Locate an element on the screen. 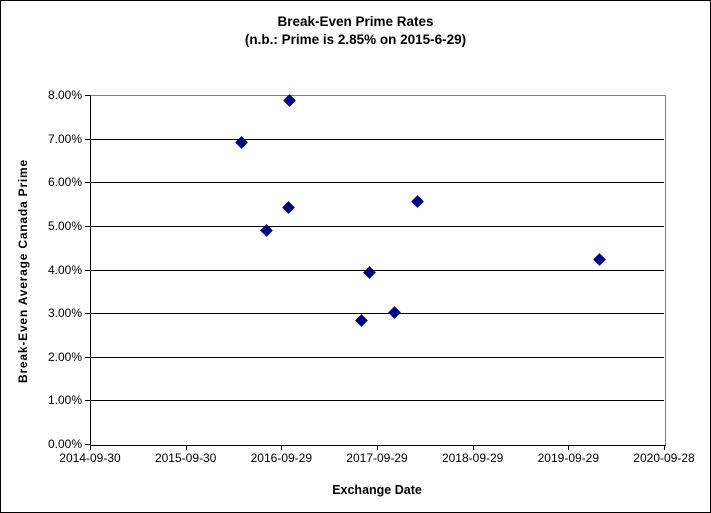 The height and width of the screenshot is (513, 711). x-tick-label: 2015-09-30 is located at coordinates (185, 458).